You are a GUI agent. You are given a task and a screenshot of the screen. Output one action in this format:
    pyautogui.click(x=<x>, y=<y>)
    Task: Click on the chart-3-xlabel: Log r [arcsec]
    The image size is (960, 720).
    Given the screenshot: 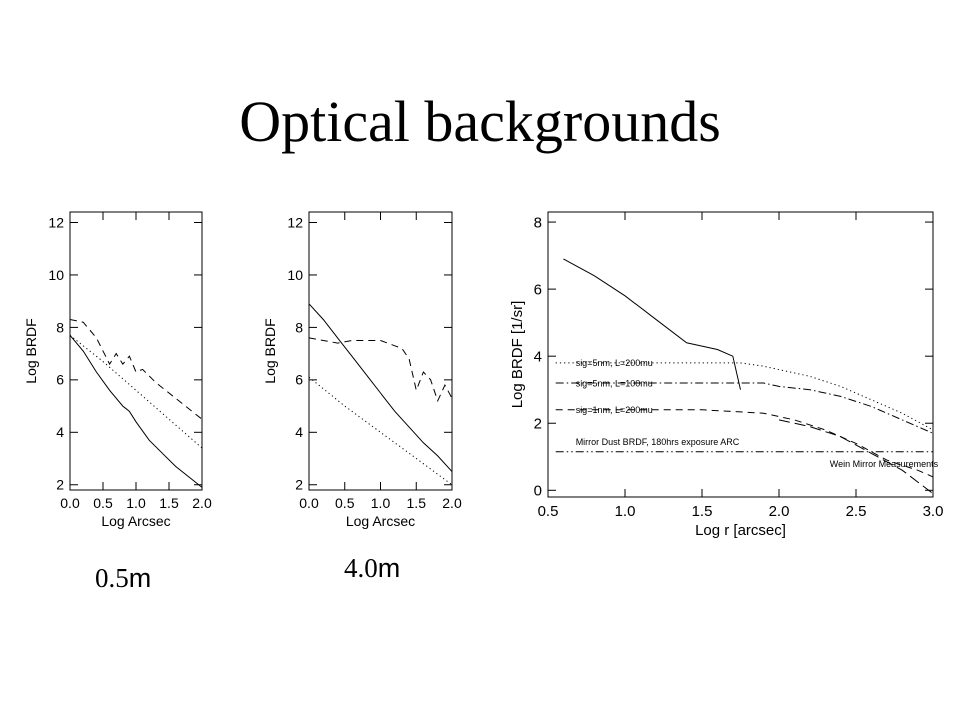 What is the action you would take?
    pyautogui.click(x=740, y=530)
    